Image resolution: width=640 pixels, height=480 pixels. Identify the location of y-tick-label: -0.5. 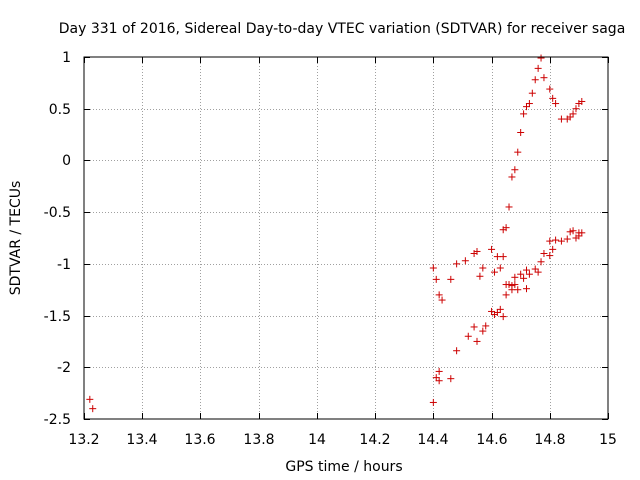
(57, 213).